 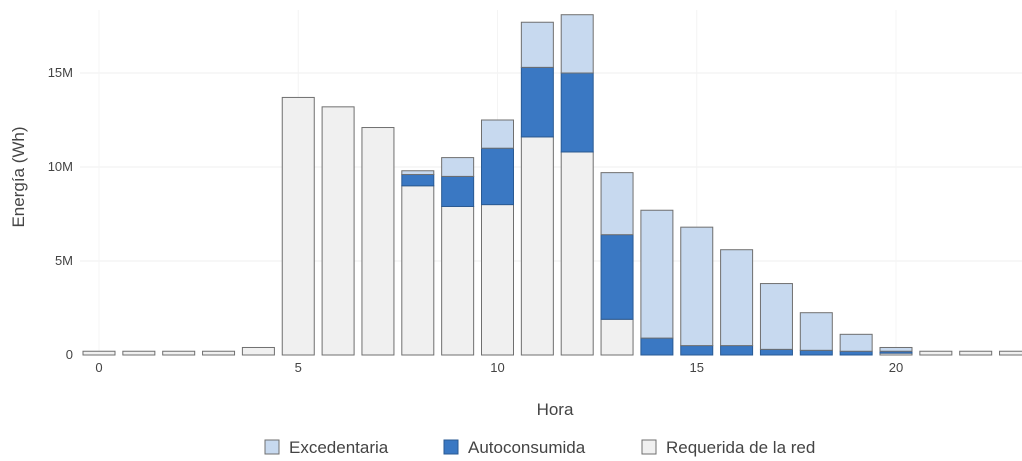 I want to click on legend-label-autoconsumida: Autoconsumida, so click(x=527, y=447).